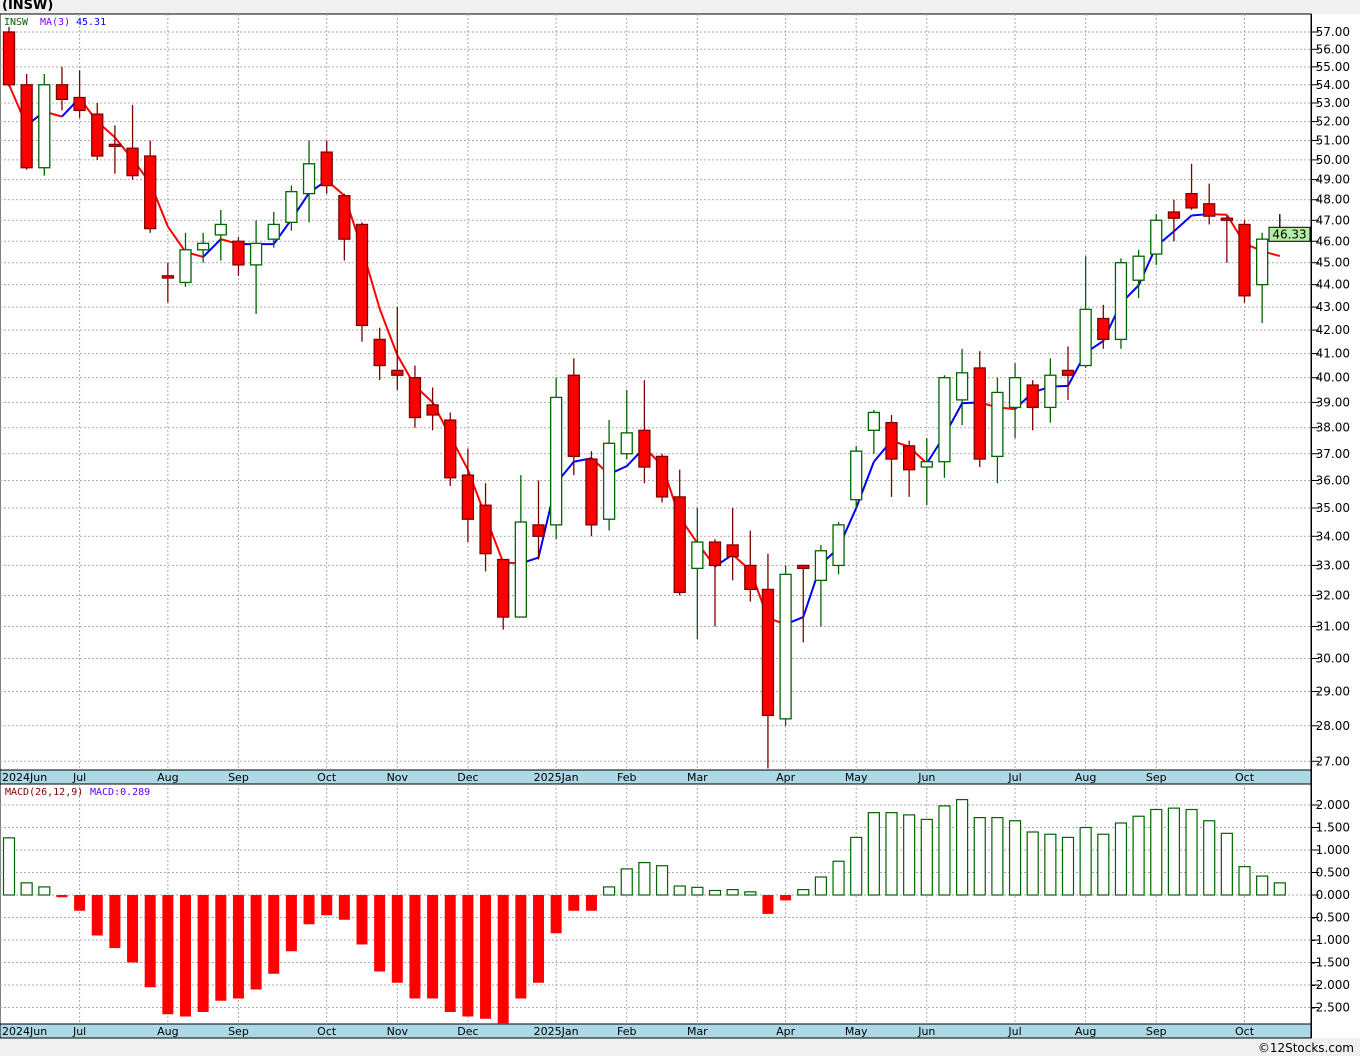 The image size is (1360, 1056). I want to click on macd-tick-label: -2.500, so click(1330, 1008).